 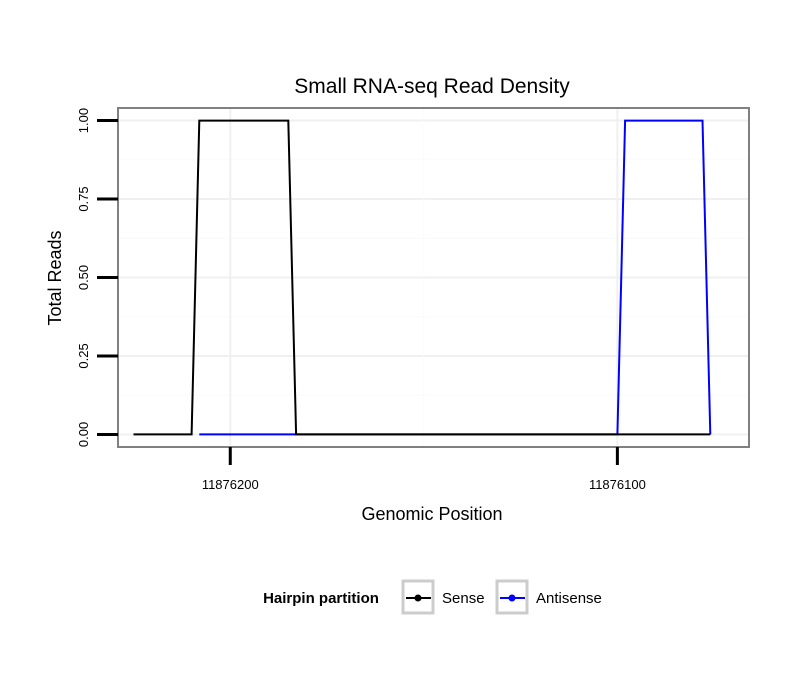 What do you see at coordinates (569, 598) in the screenshot?
I see `legend-entry-antisense: Antisense` at bounding box center [569, 598].